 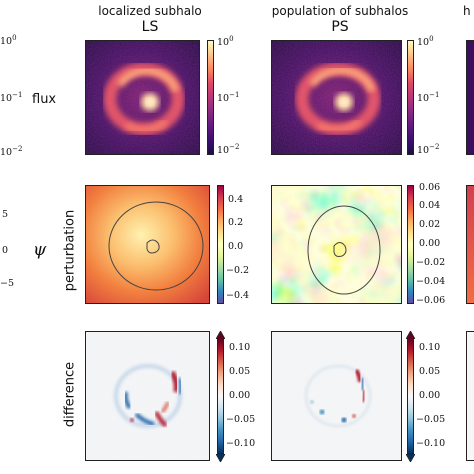 I want to click on difference-colorbar-ls-bottom-arrow, so click(x=220, y=458).